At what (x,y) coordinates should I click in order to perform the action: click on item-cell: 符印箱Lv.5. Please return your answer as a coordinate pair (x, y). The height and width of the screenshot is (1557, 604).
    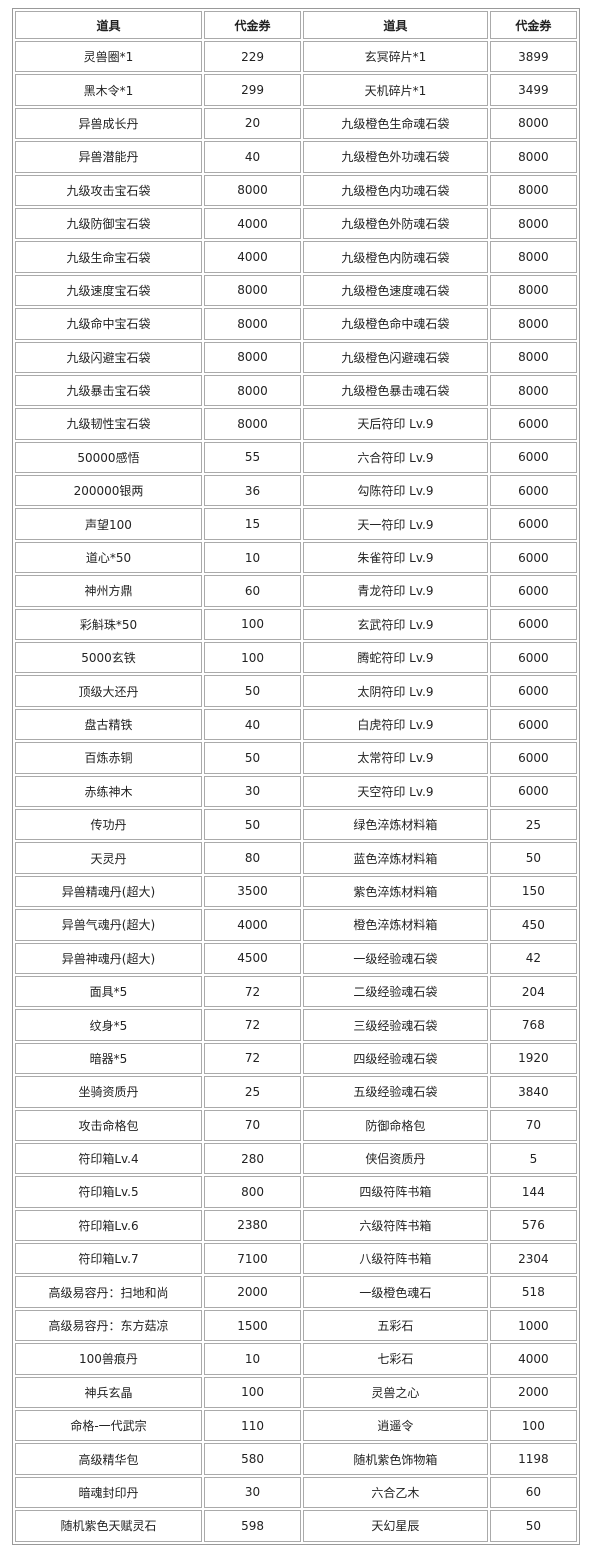
    Looking at the image, I should click on (108, 1192).